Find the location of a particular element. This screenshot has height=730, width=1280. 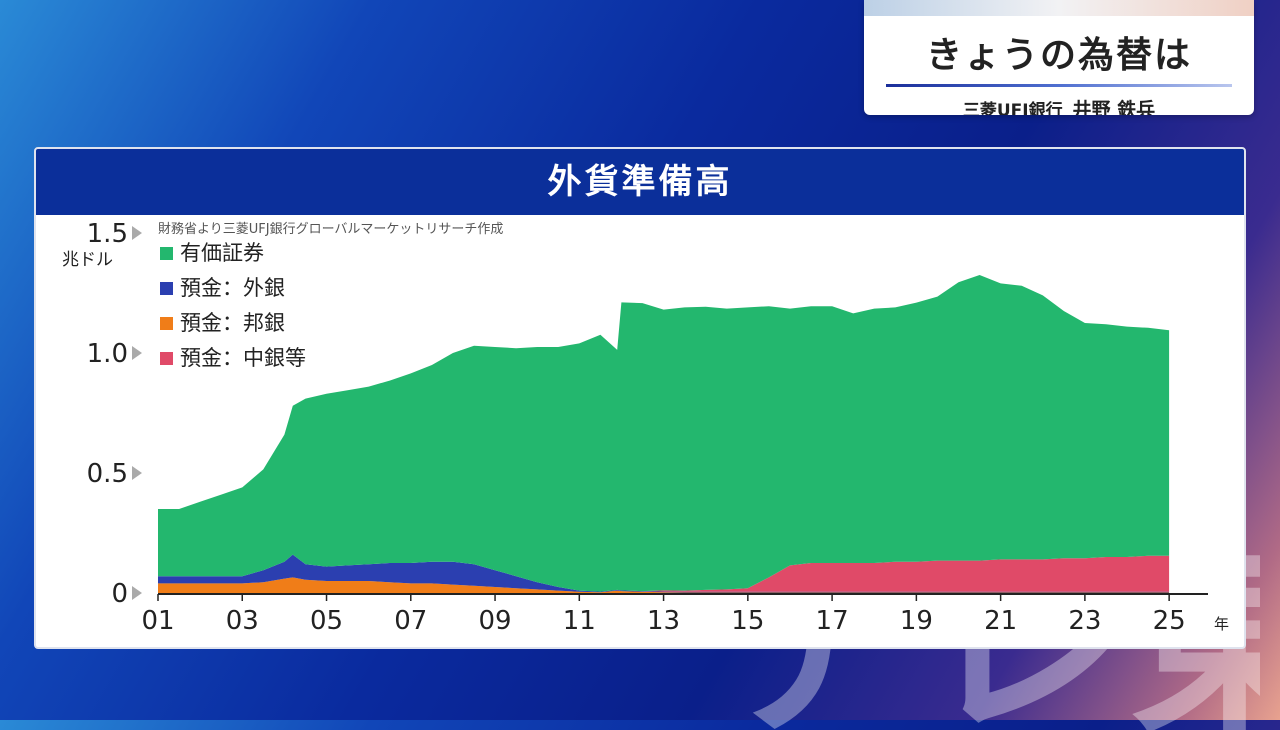

program-title-card: きょうの為替は 三菱UFJ銀行 井野 鉄兵 is located at coordinates (1059, 57).